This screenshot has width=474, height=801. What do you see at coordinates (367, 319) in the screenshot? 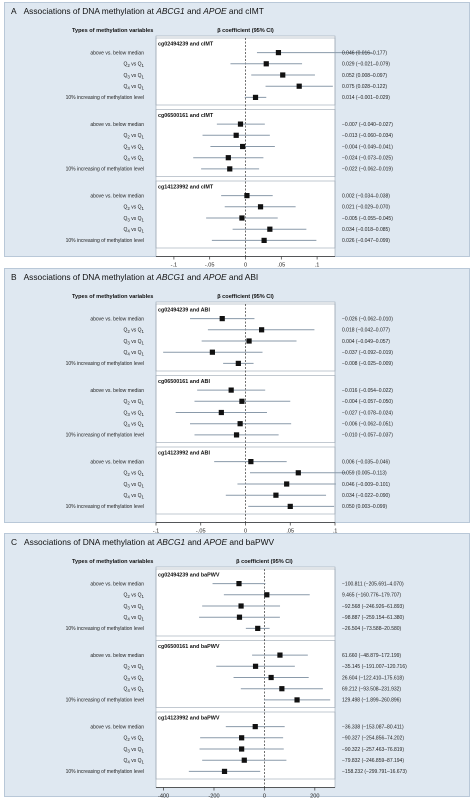
I see `ci-text: −0.026 (−0.062–0.010)` at bounding box center [367, 319].